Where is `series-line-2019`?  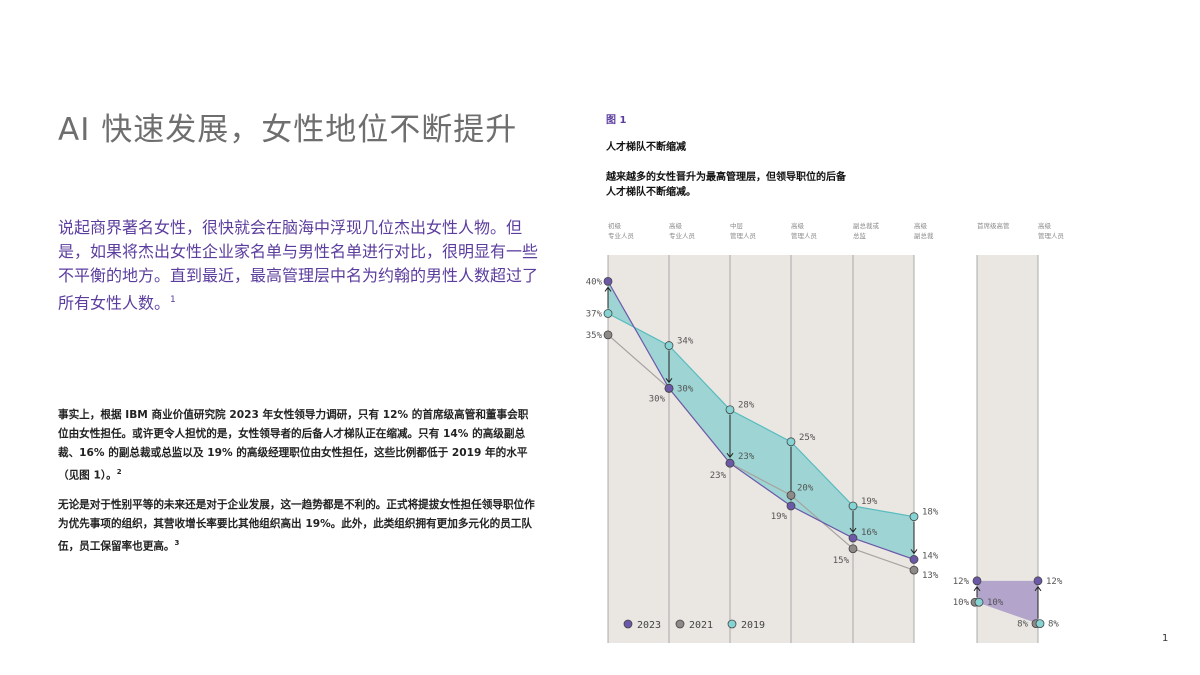
series-line-2019 is located at coordinates (761, 415).